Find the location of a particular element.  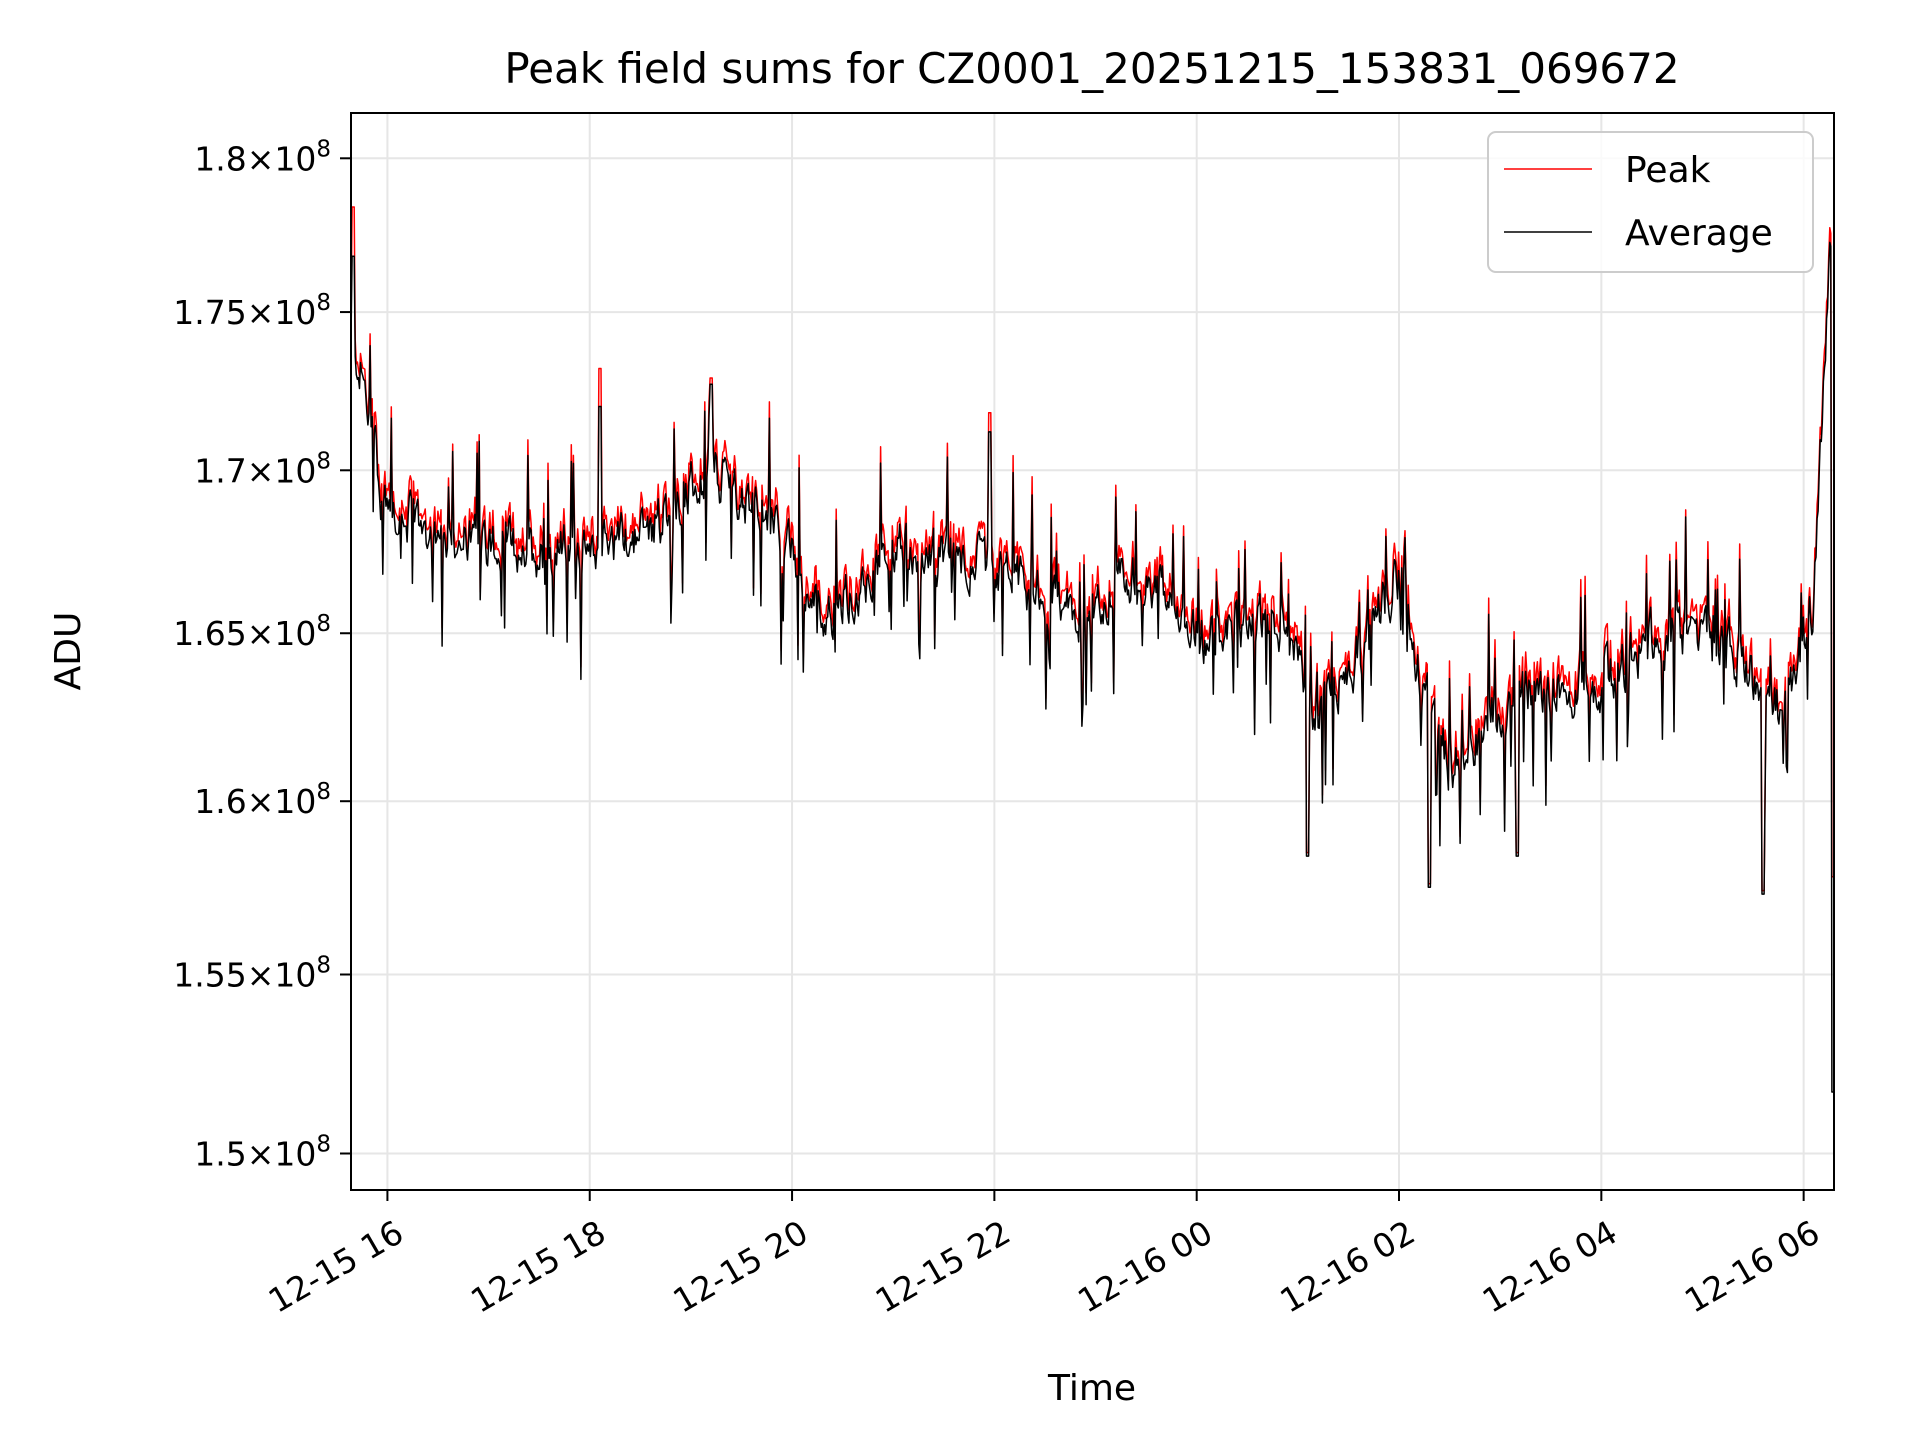

y-axis-label: ADU is located at coordinates (68, 651).